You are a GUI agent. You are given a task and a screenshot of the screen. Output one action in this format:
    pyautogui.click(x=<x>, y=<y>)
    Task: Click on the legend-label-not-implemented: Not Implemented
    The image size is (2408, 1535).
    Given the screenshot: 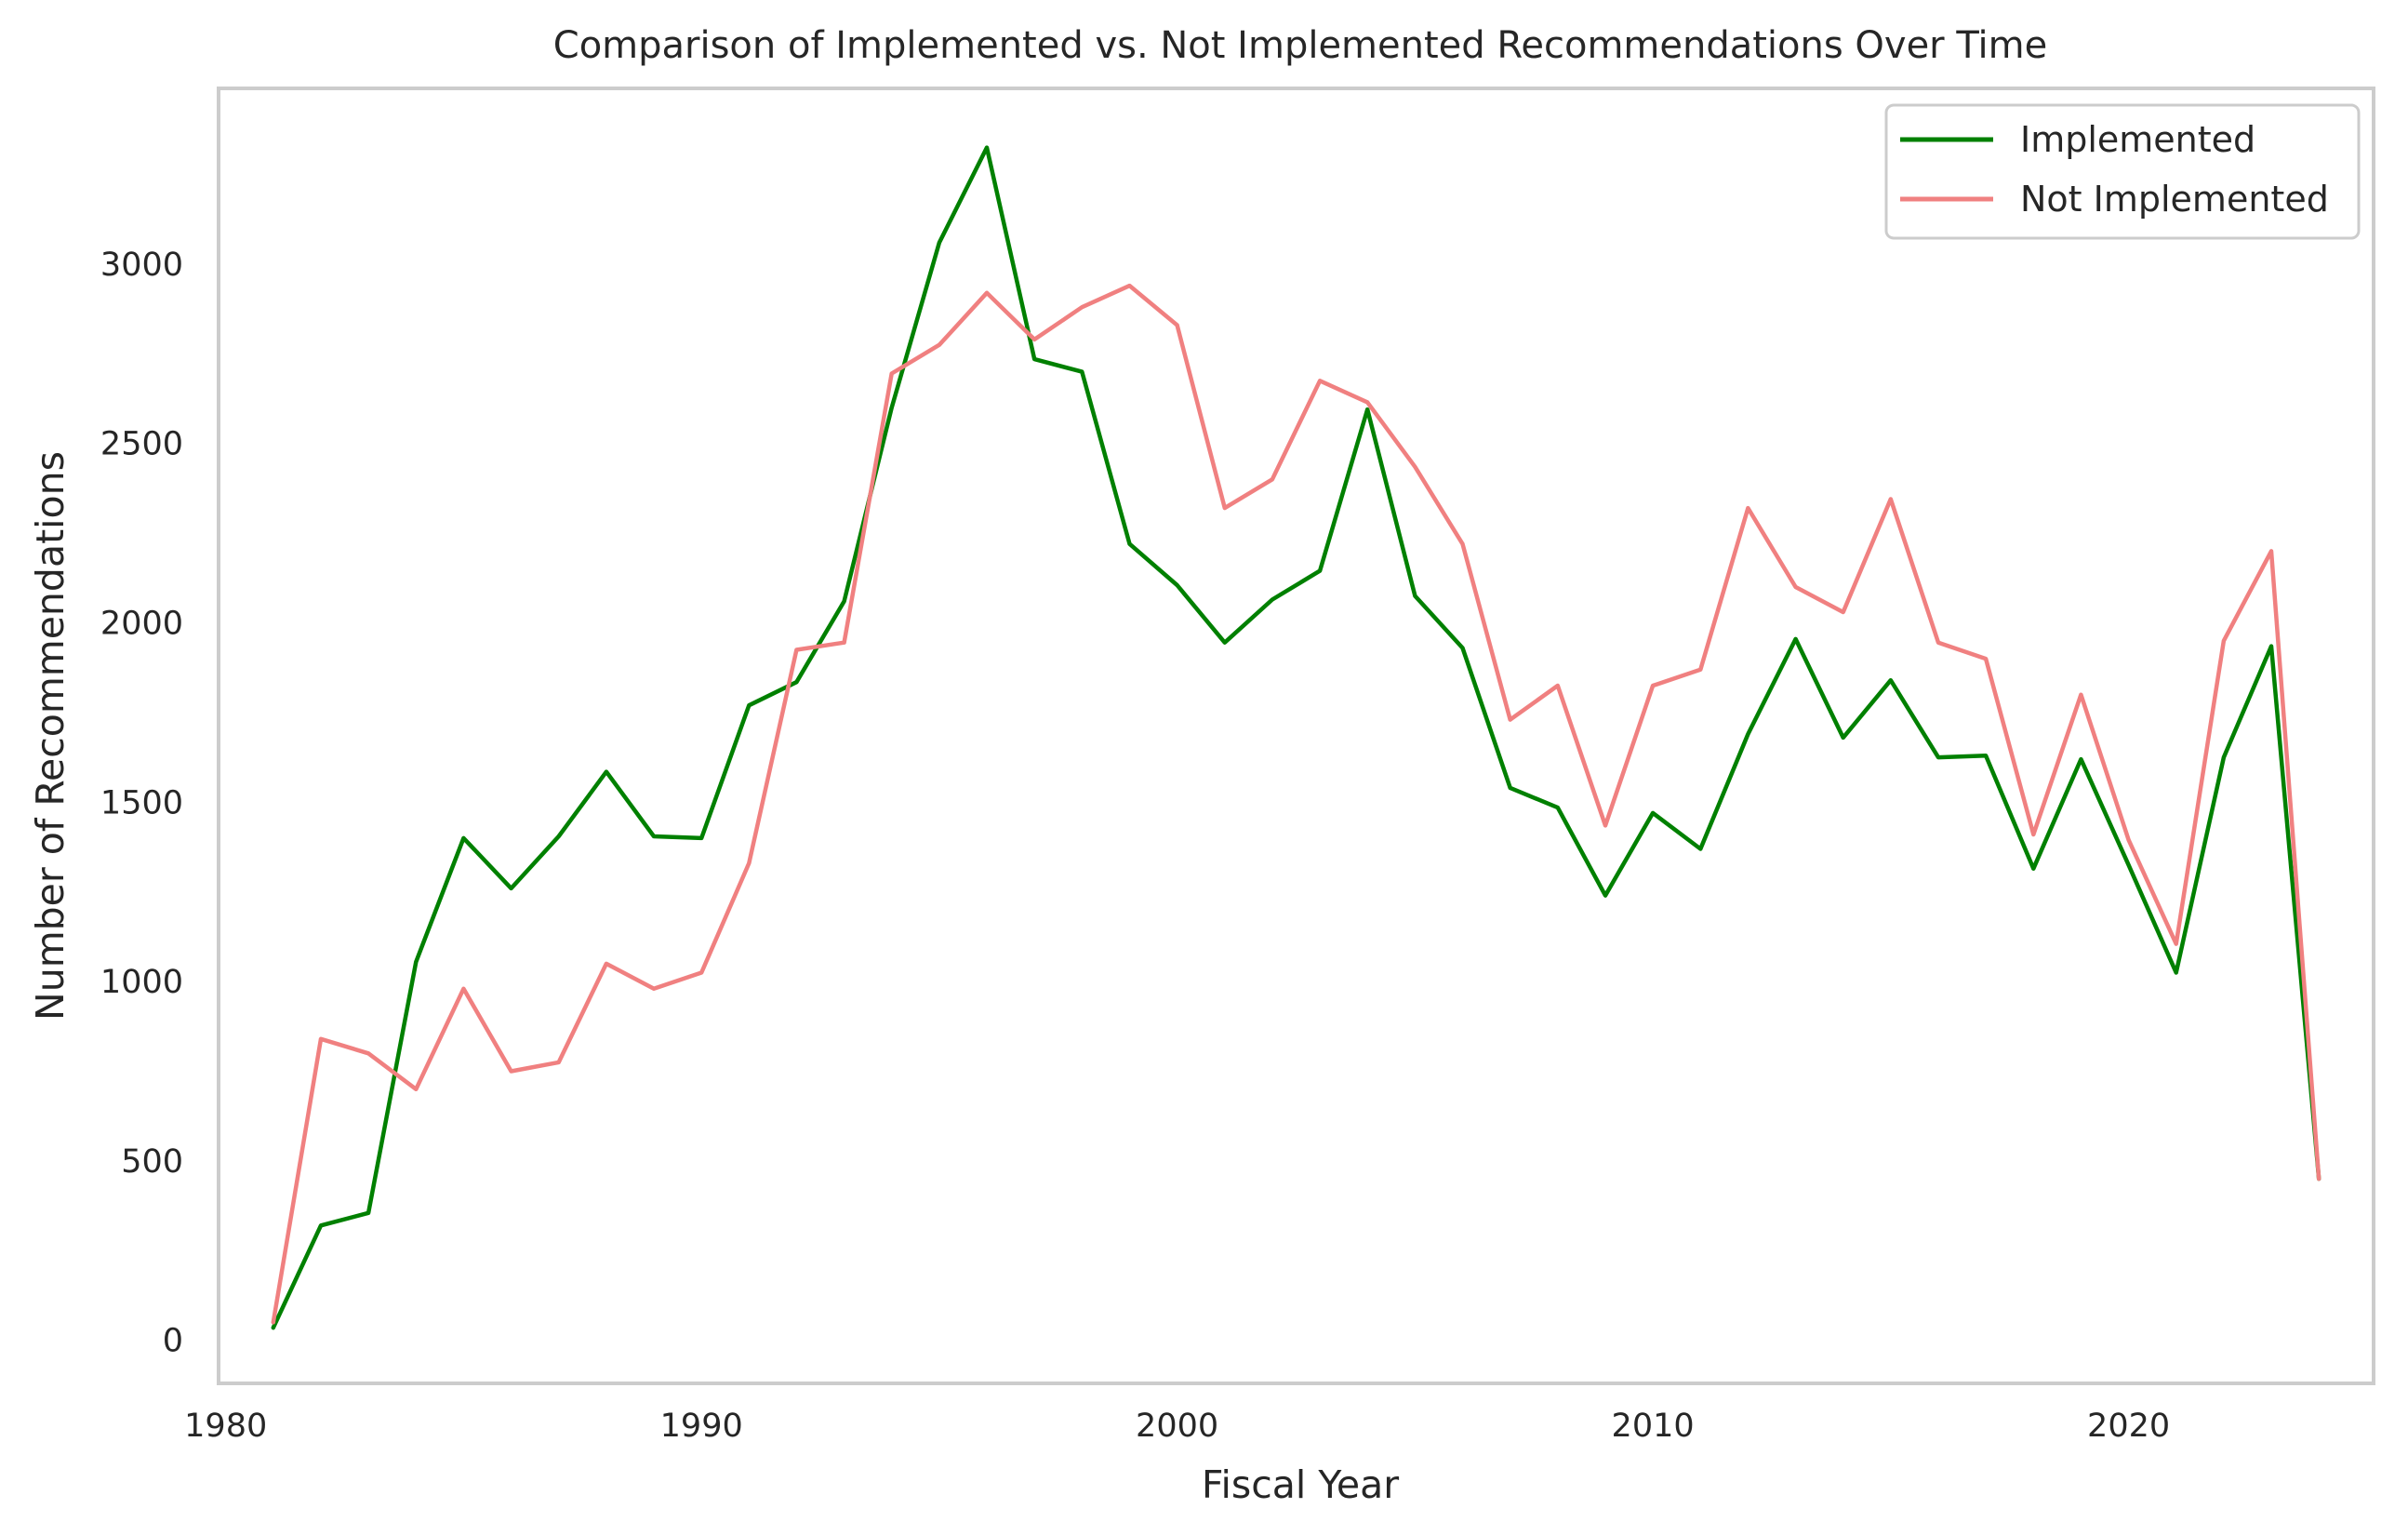 What is the action you would take?
    pyautogui.click(x=2175, y=200)
    